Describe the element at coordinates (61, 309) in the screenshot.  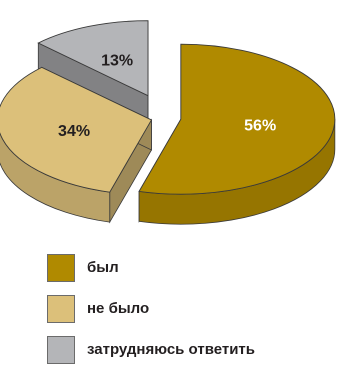
I see `legend-swatch-ne-bylo` at that location.